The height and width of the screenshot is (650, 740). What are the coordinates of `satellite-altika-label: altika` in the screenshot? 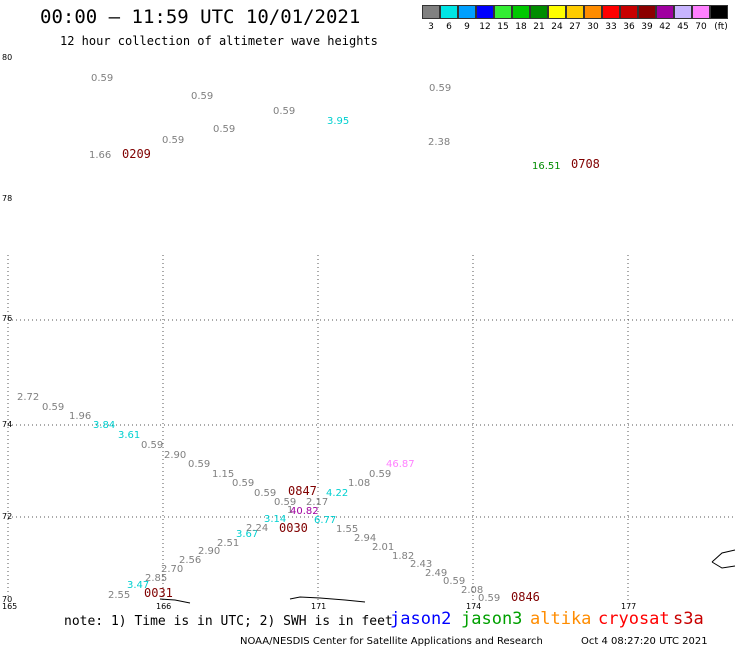 It's located at (561, 619).